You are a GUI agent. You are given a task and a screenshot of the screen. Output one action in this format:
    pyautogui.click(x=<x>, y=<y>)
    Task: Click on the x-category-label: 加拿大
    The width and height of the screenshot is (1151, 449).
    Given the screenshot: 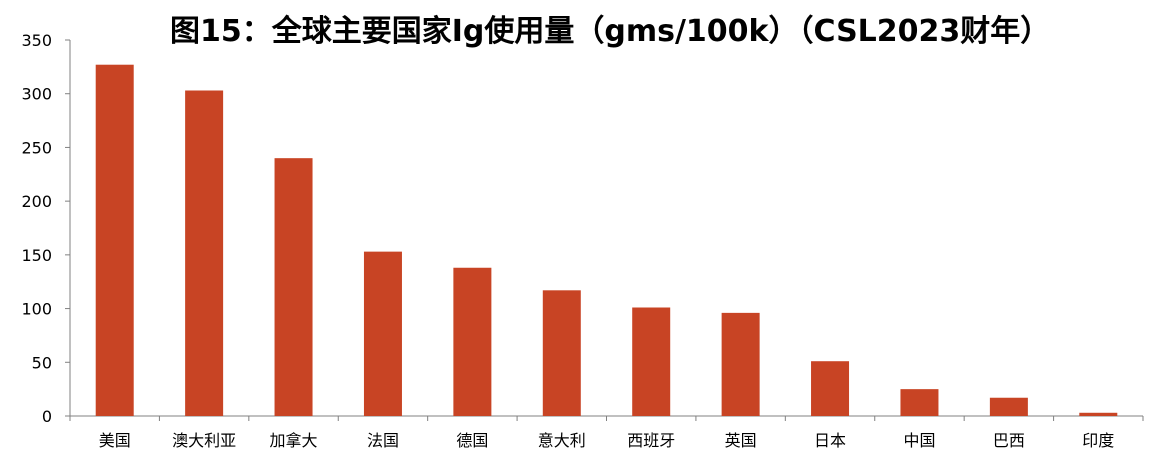 What is the action you would take?
    pyautogui.click(x=294, y=440)
    